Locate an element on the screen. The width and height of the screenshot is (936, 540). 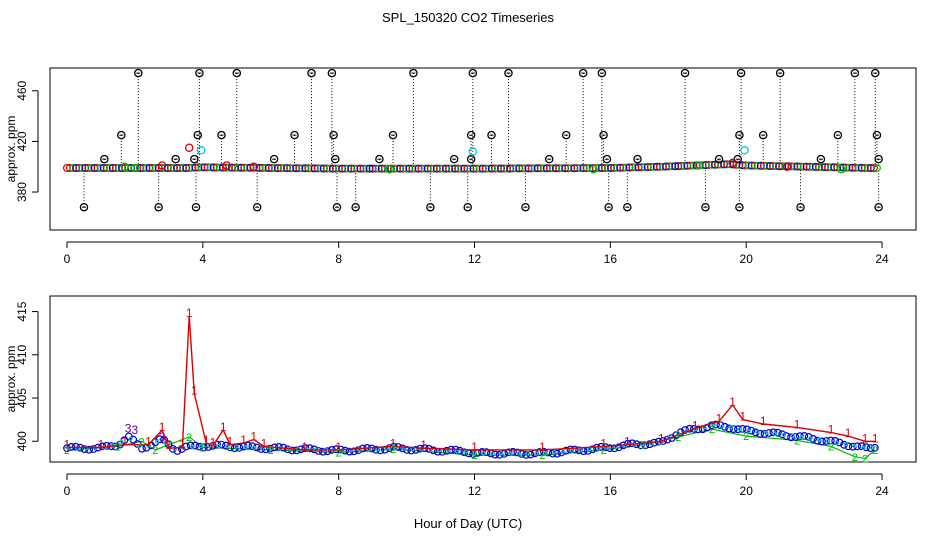
bottom-x-tick-label: 24 is located at coordinates (882, 491).